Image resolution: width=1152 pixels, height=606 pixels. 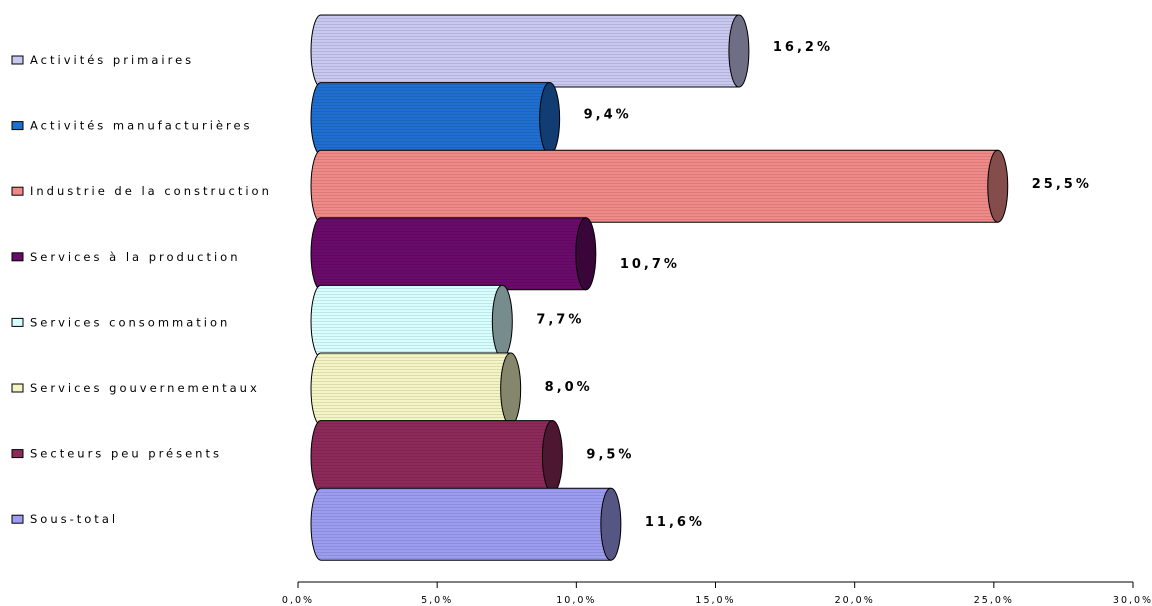 What do you see at coordinates (715, 600) in the screenshot?
I see `x-tick-label: 15,0%` at bounding box center [715, 600].